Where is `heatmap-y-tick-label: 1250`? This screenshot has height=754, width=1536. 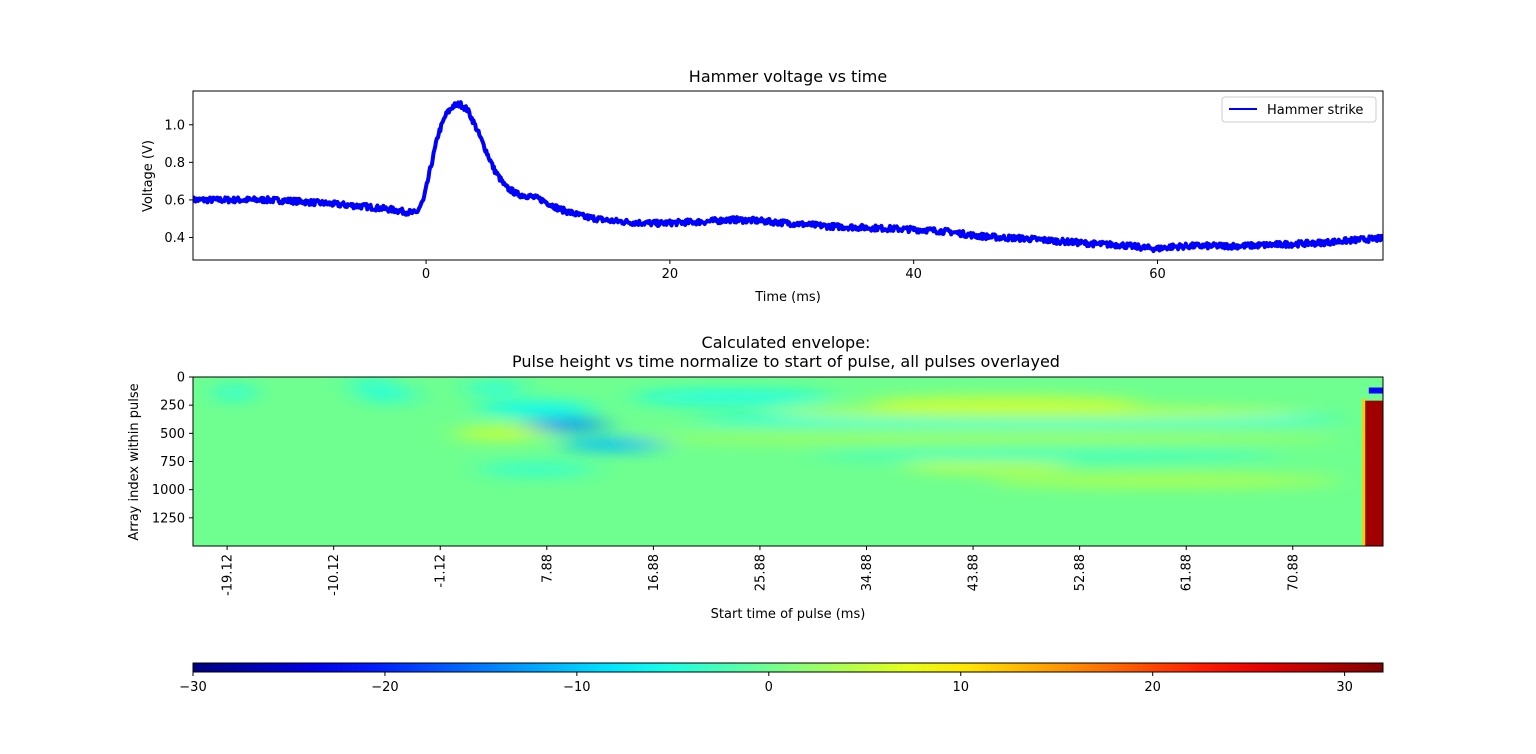 heatmap-y-tick-label: 1250 is located at coordinates (168, 518).